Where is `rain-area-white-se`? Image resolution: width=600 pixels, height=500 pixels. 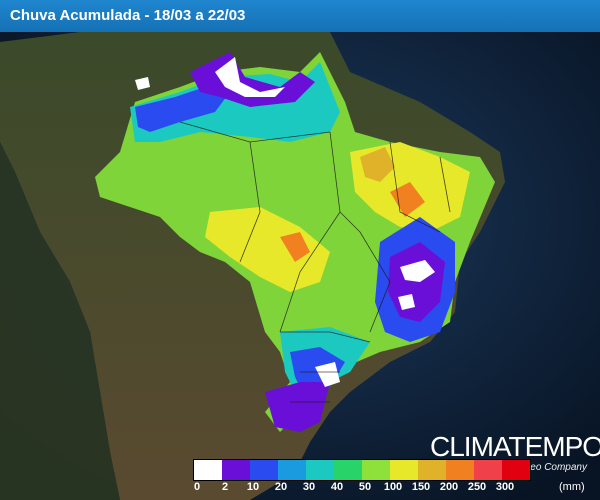
rain-area-white-se is located at coordinates (417, 271).